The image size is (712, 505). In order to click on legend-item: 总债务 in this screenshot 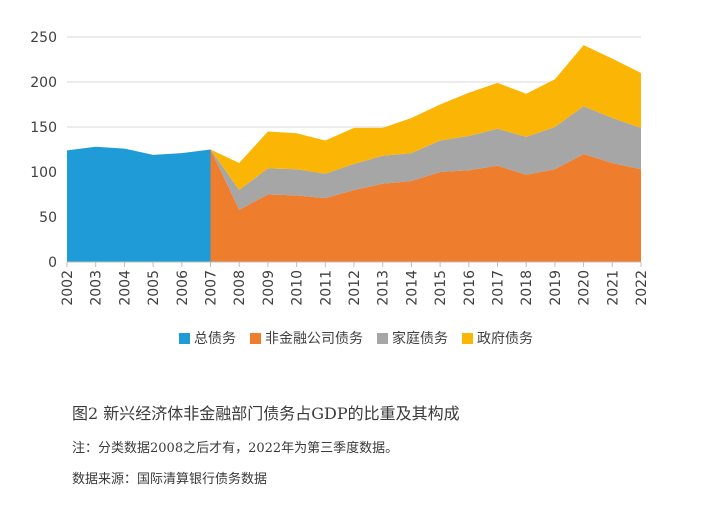, I will do `click(207, 338)`.